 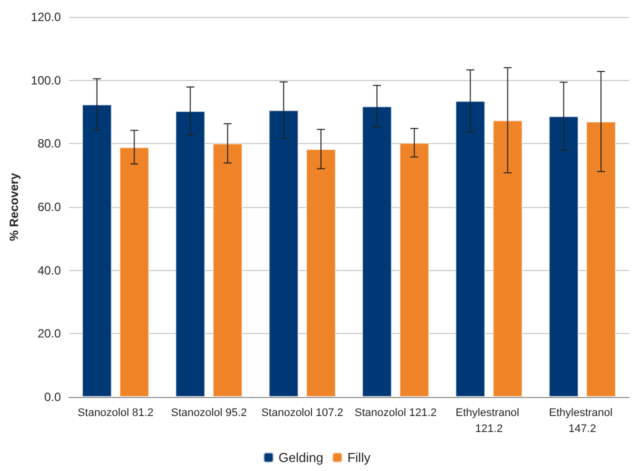 What do you see at coordinates (50, 207) in the screenshot?
I see `y-tick-label: 60.0` at bounding box center [50, 207].